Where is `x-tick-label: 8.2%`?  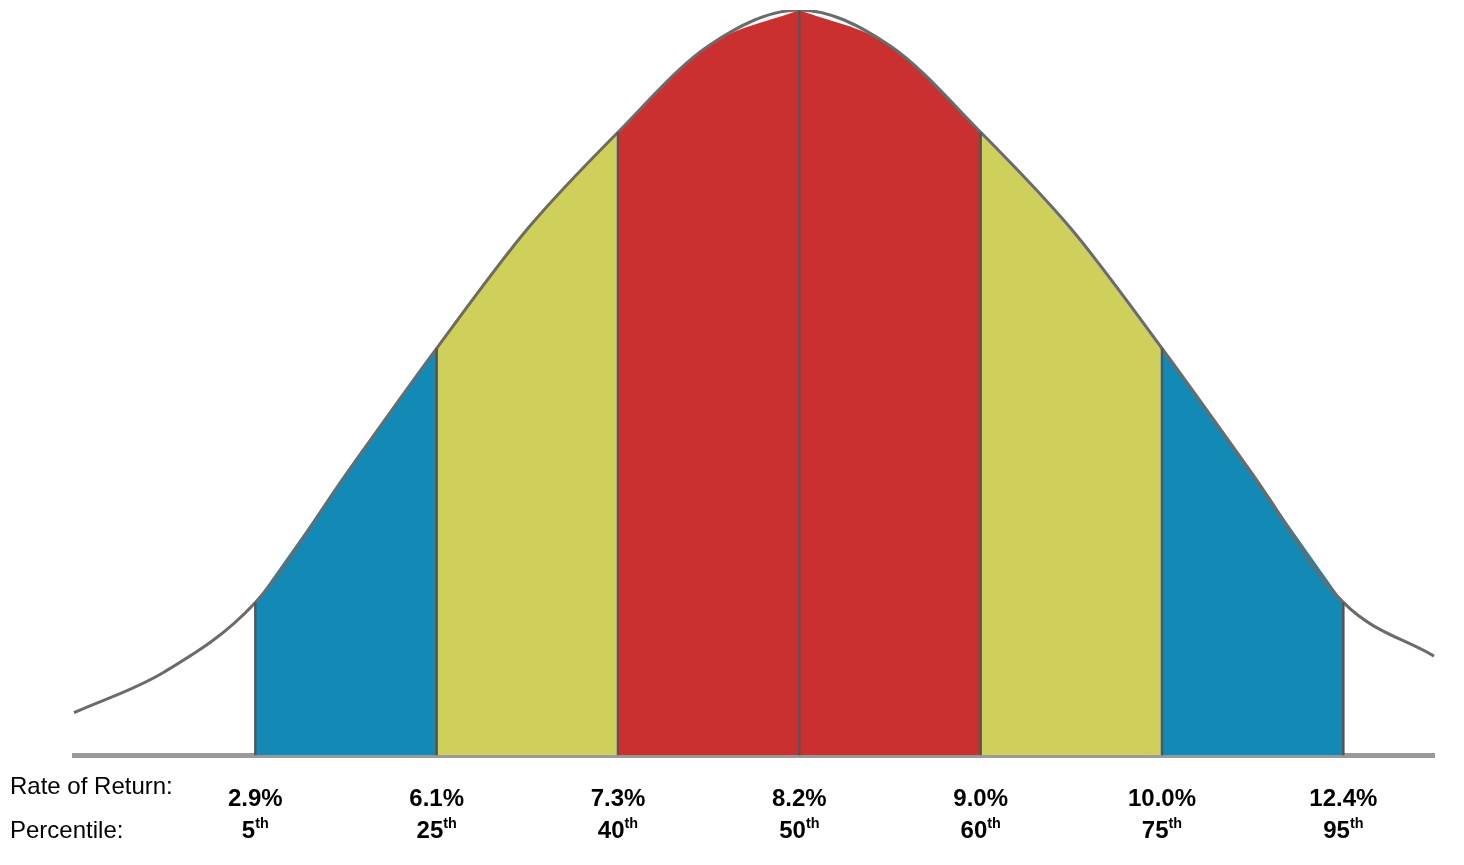
x-tick-label: 8.2% is located at coordinates (799, 798).